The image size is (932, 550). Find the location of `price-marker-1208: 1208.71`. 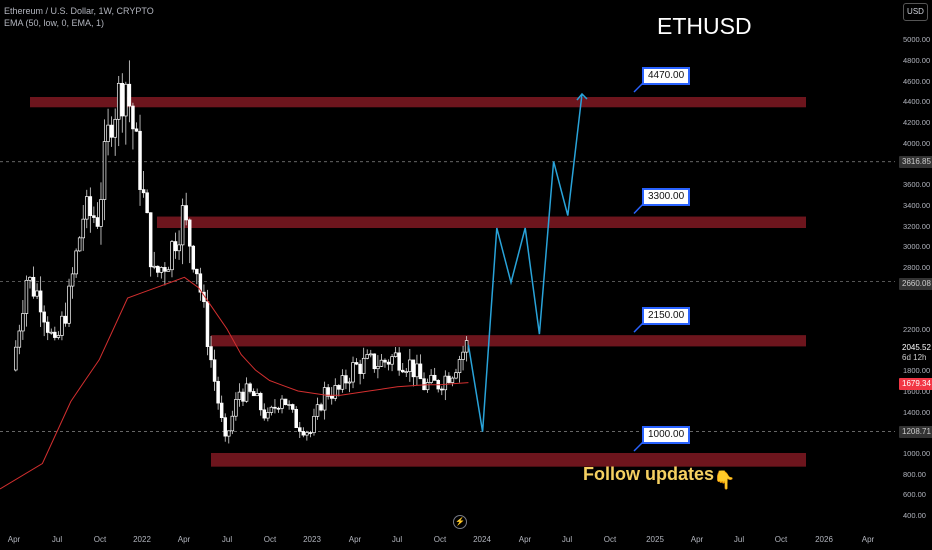

price-marker-1208: 1208.71 is located at coordinates (915, 432).